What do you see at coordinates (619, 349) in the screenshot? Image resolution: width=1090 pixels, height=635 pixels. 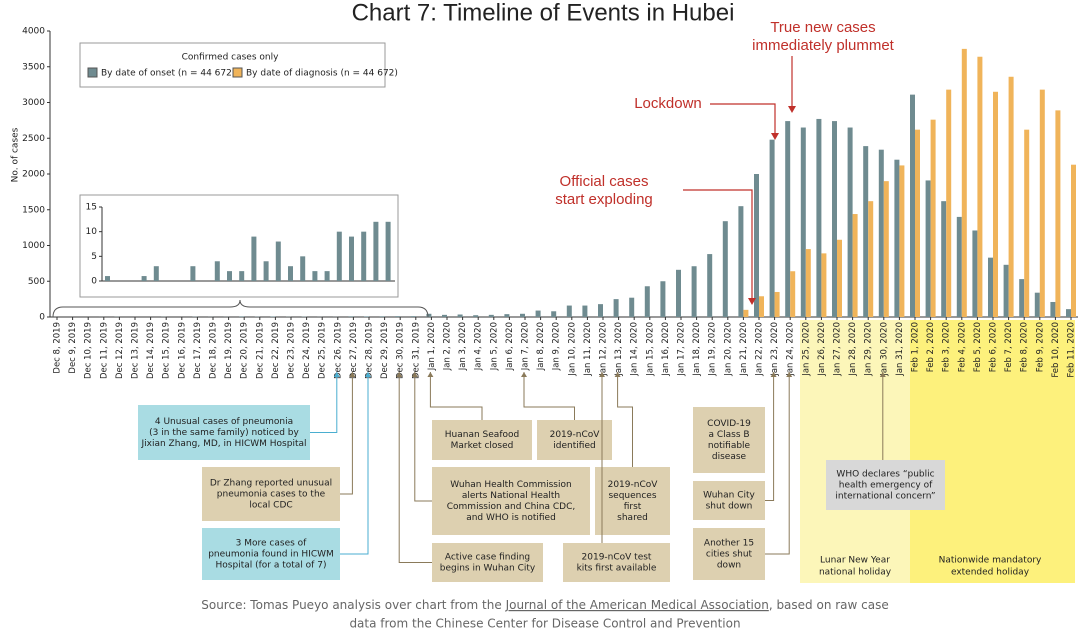 I see `x-tick-label: Jan 13, 2020` at bounding box center [619, 349].